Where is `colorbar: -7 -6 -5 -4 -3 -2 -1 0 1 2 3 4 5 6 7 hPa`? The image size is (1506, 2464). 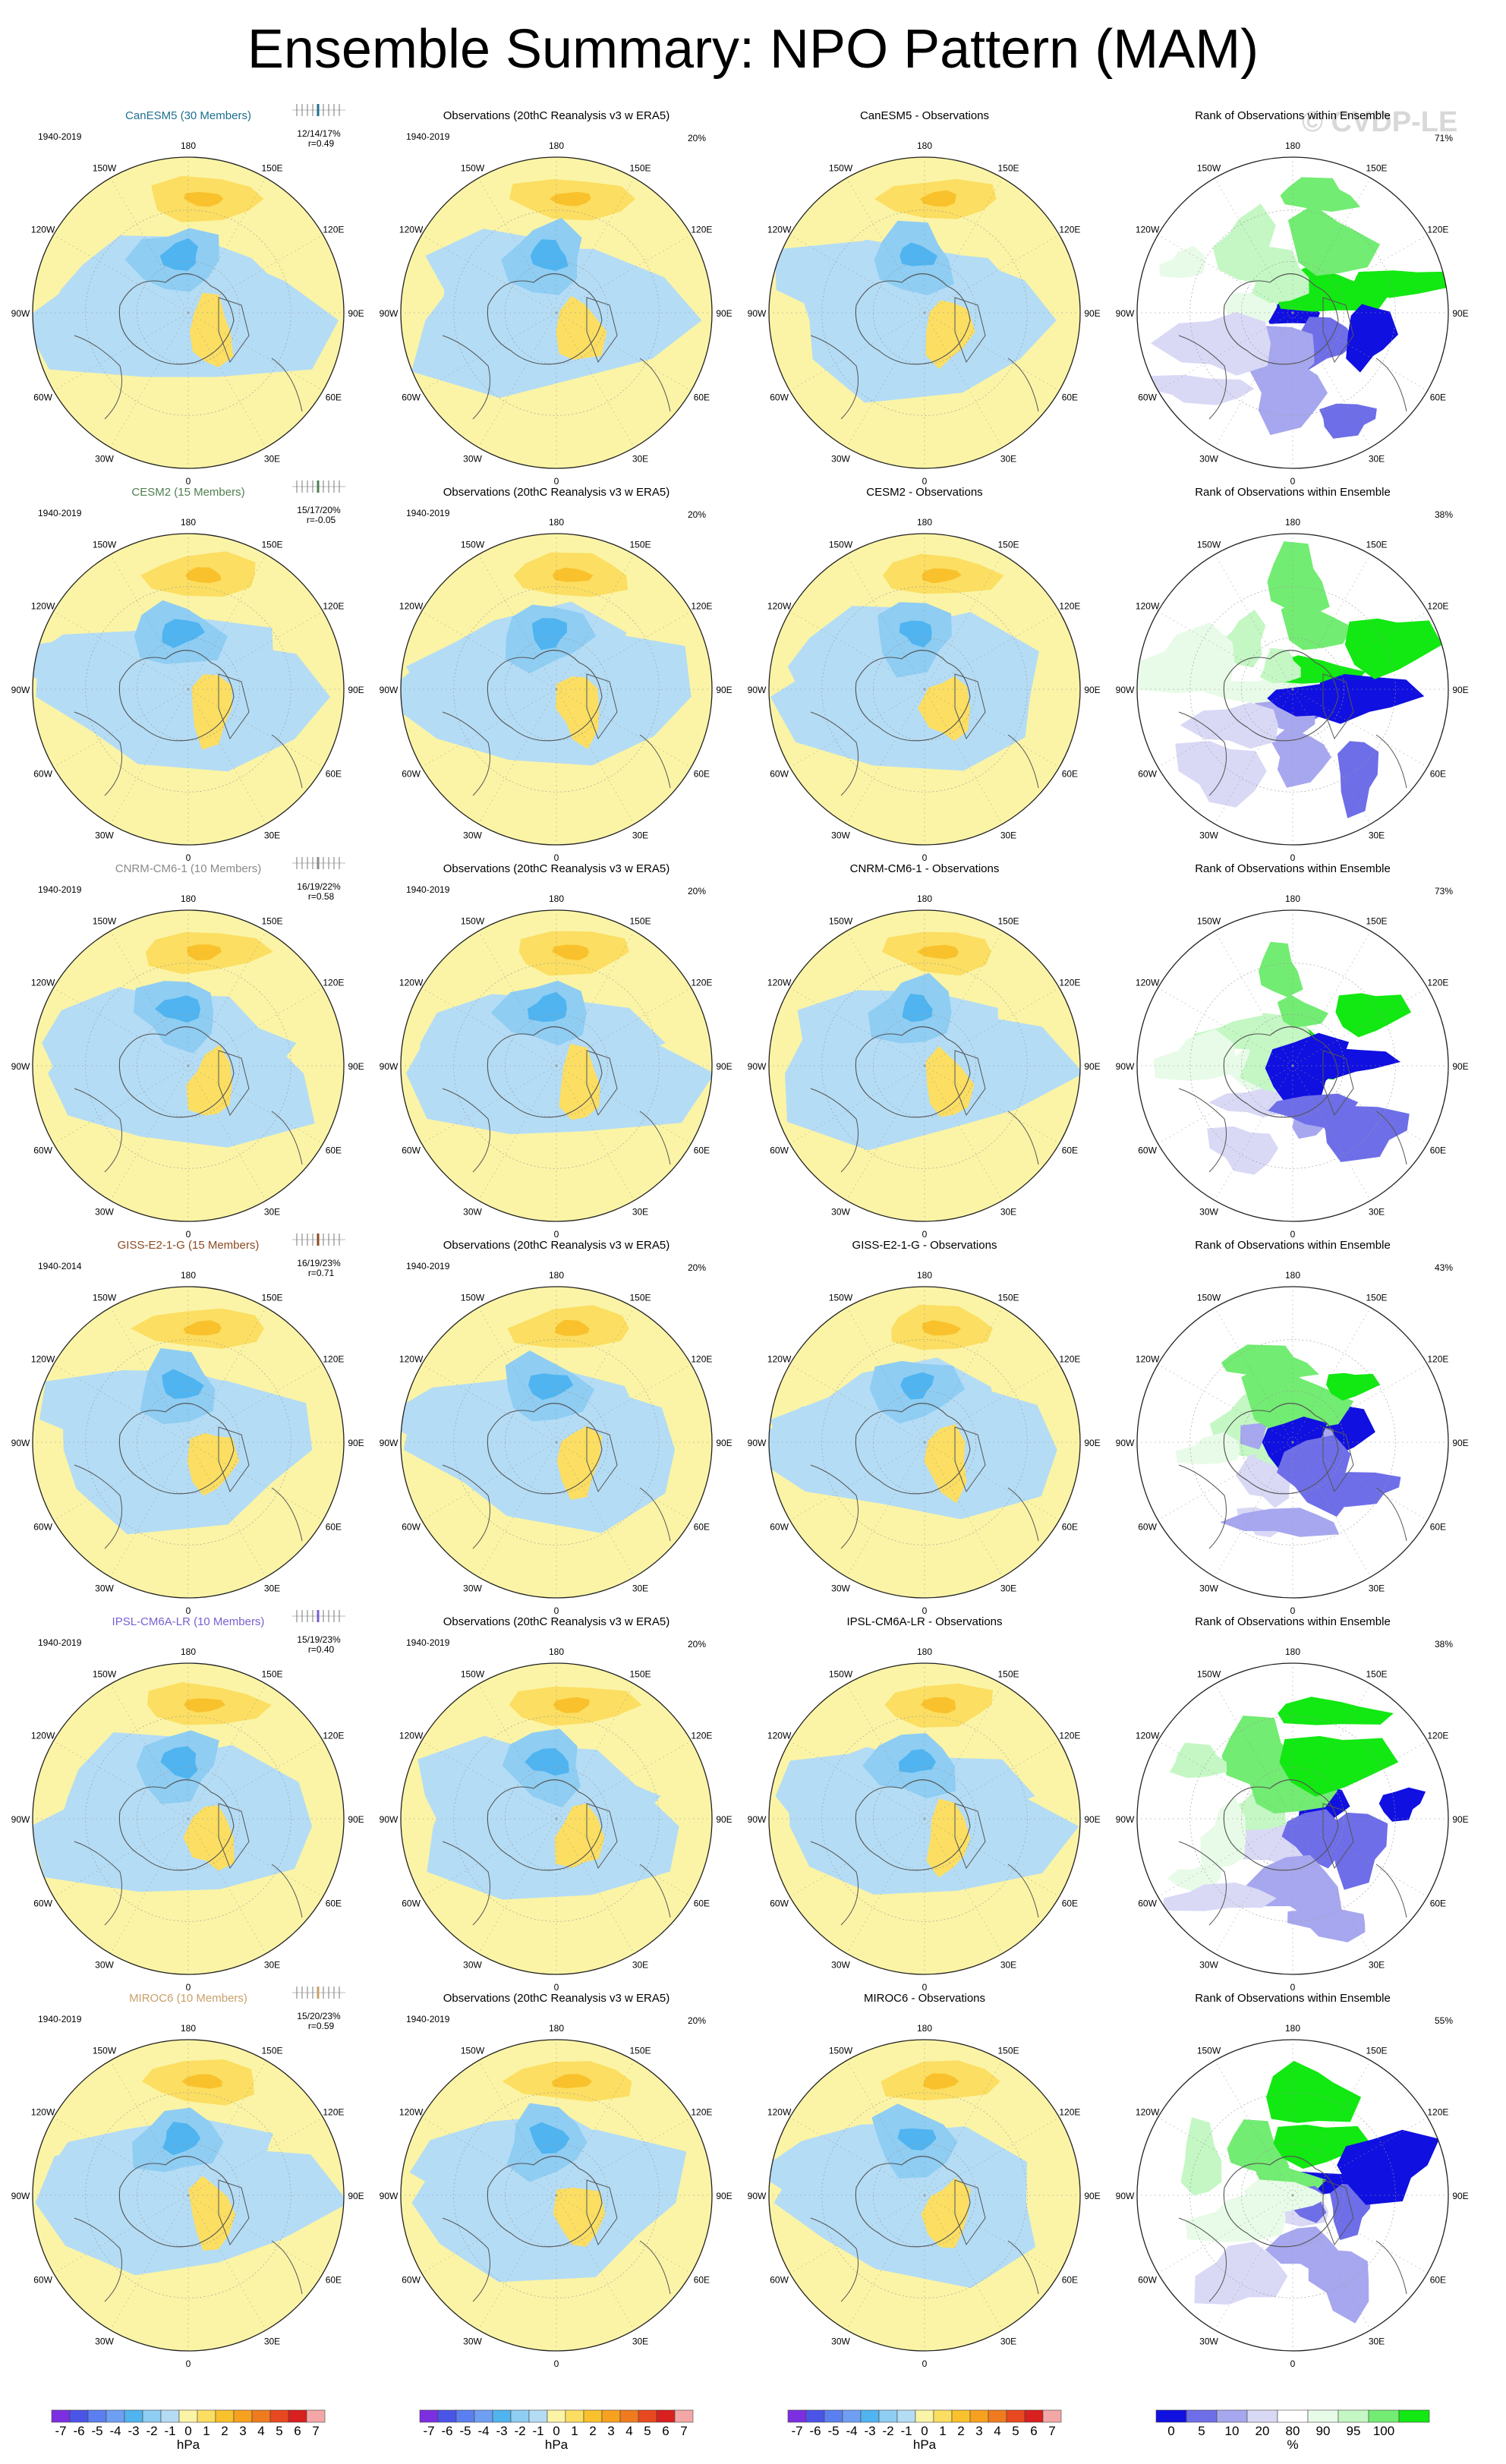
colorbar: -7 -6 -5 -4 -3 -2 -1 0 1 2 3 4 5 6 7 hPa is located at coordinates (556, 2430).